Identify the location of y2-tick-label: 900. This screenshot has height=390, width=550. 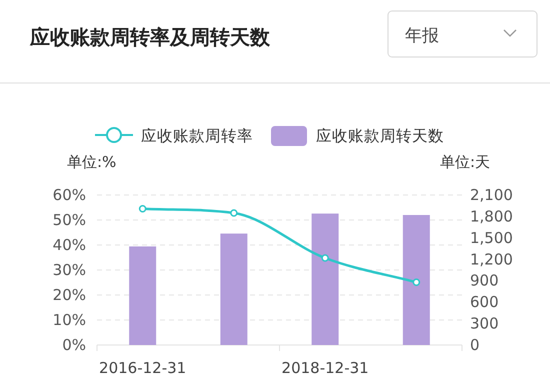
(484, 281).